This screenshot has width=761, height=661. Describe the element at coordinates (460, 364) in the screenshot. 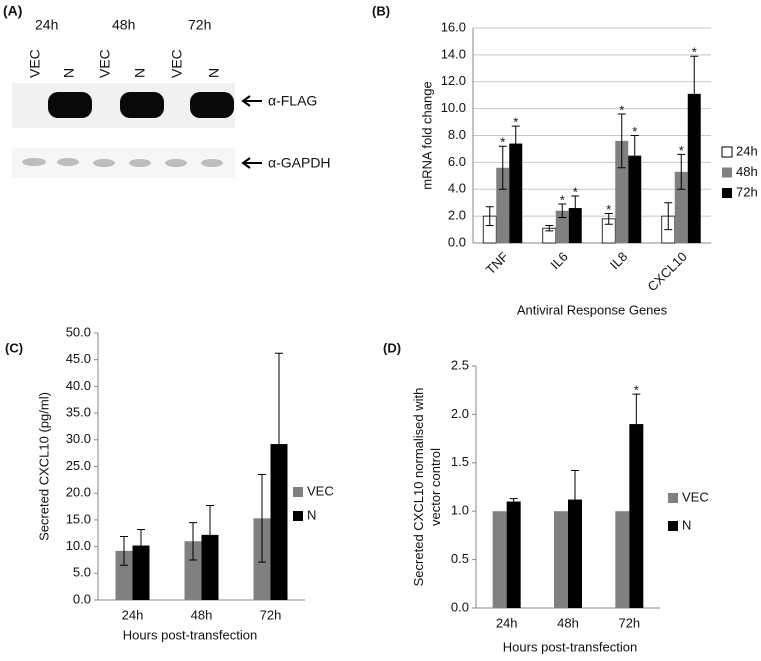

I see `y-tick-label: 2.5` at that location.